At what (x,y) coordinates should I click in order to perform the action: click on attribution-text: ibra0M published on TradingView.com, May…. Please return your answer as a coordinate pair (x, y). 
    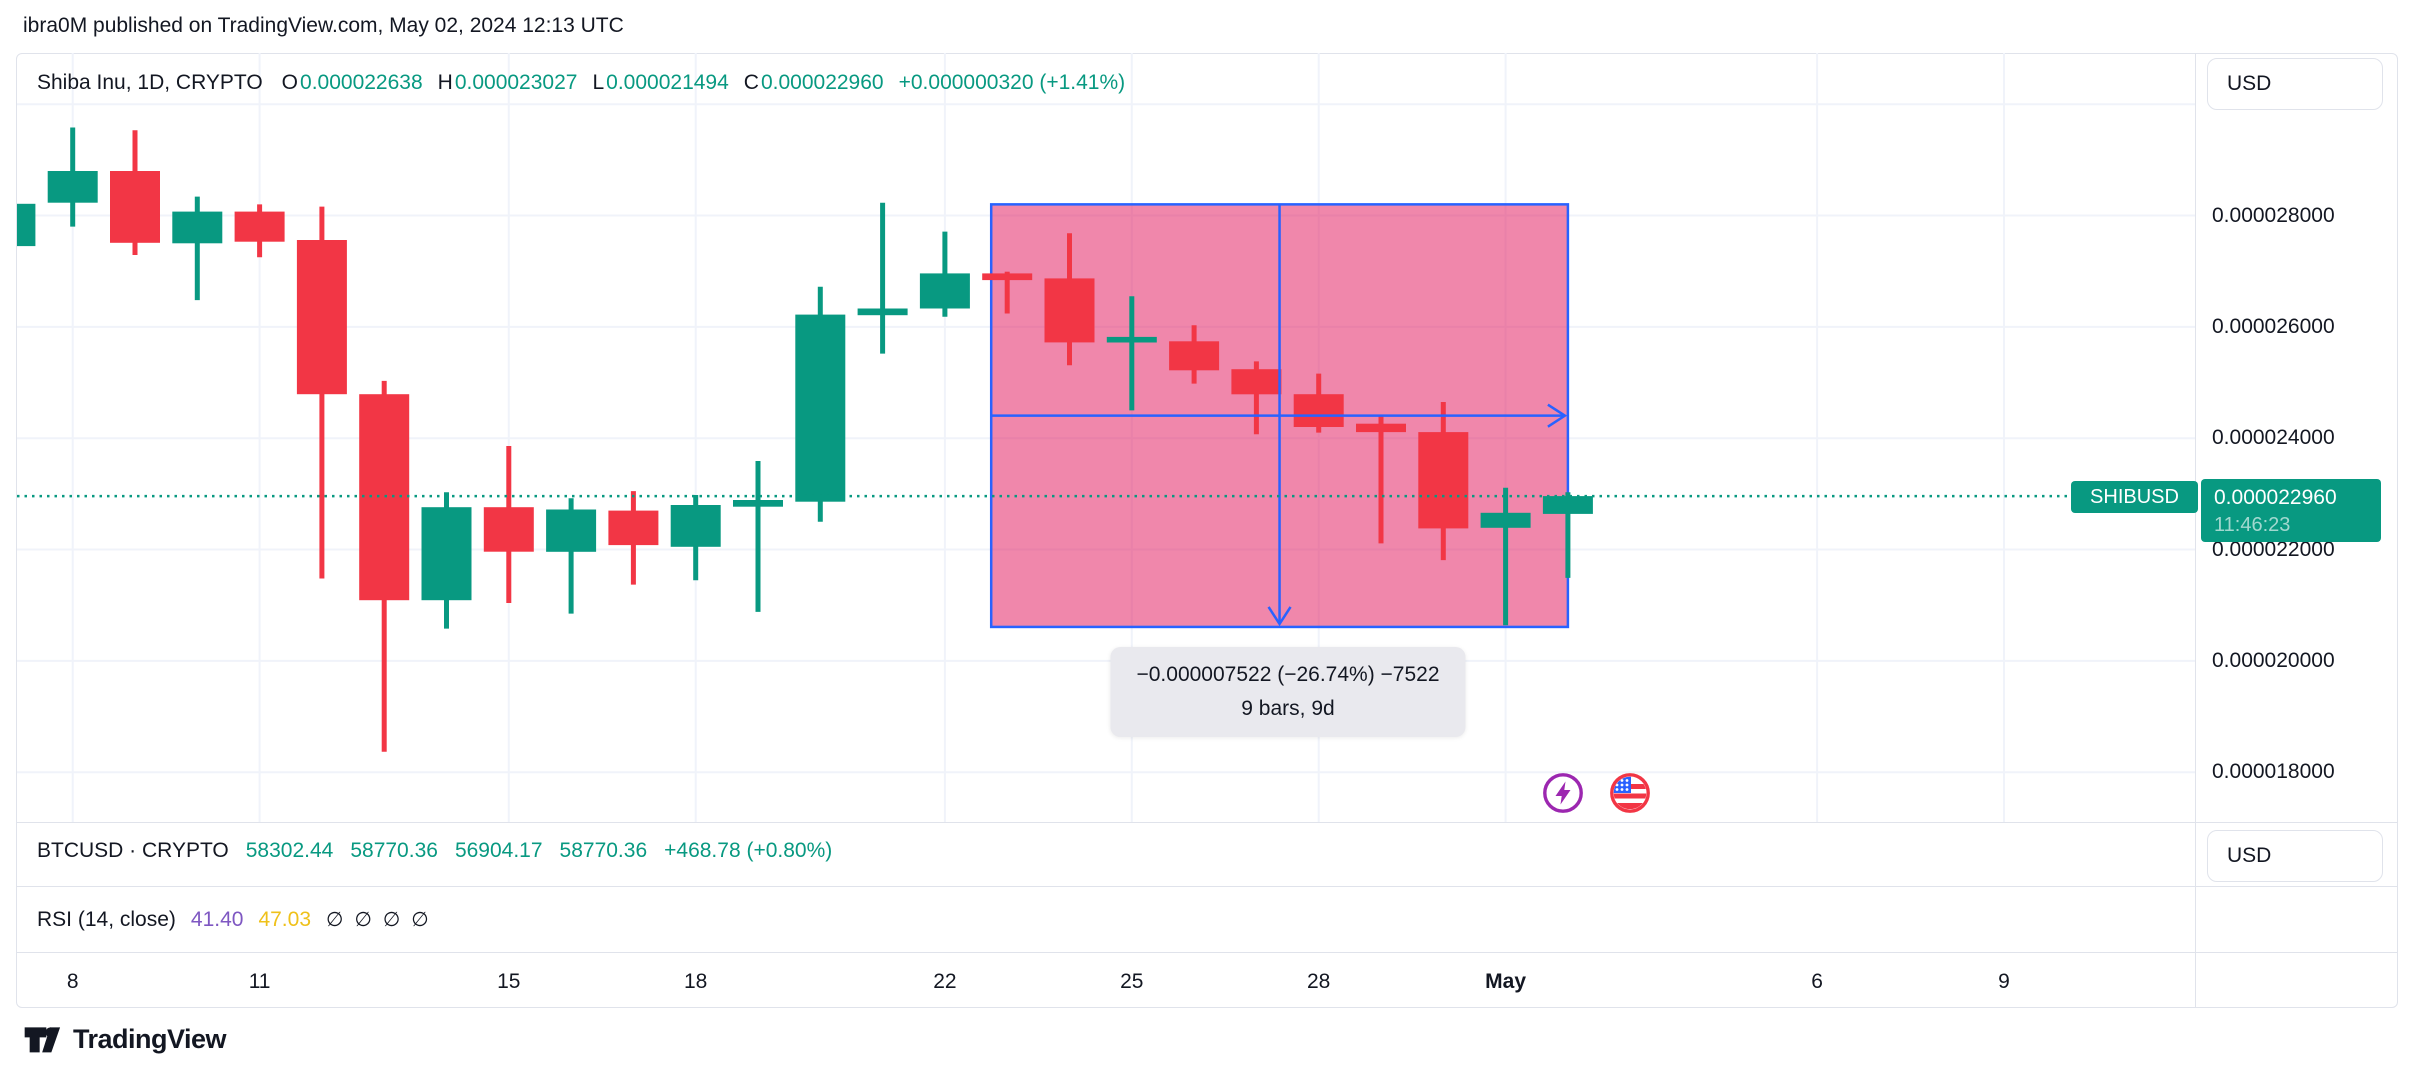
    Looking at the image, I should click on (323, 25).